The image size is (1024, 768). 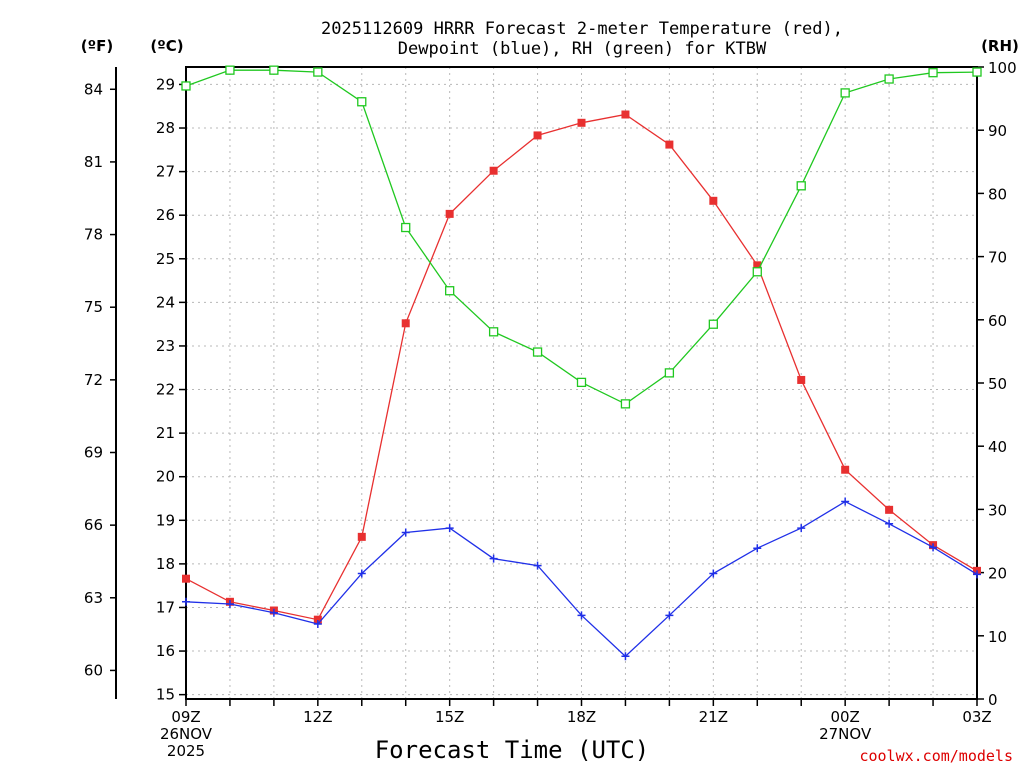 I want to click on celsius-tick-label: 20, so click(x=165, y=477).